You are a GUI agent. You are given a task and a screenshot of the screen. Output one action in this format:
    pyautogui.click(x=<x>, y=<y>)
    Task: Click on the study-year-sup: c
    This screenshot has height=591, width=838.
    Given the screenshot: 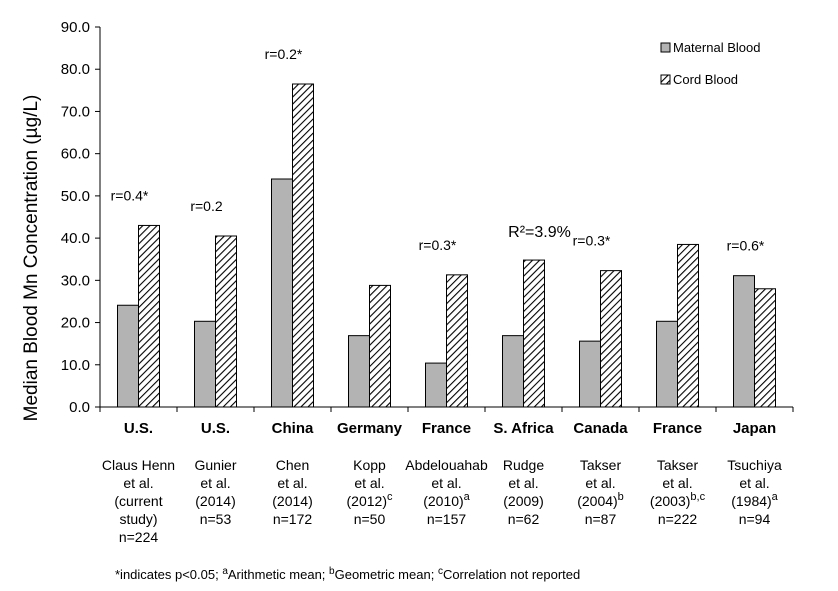 What is the action you would take?
    pyautogui.click(x=390, y=497)
    